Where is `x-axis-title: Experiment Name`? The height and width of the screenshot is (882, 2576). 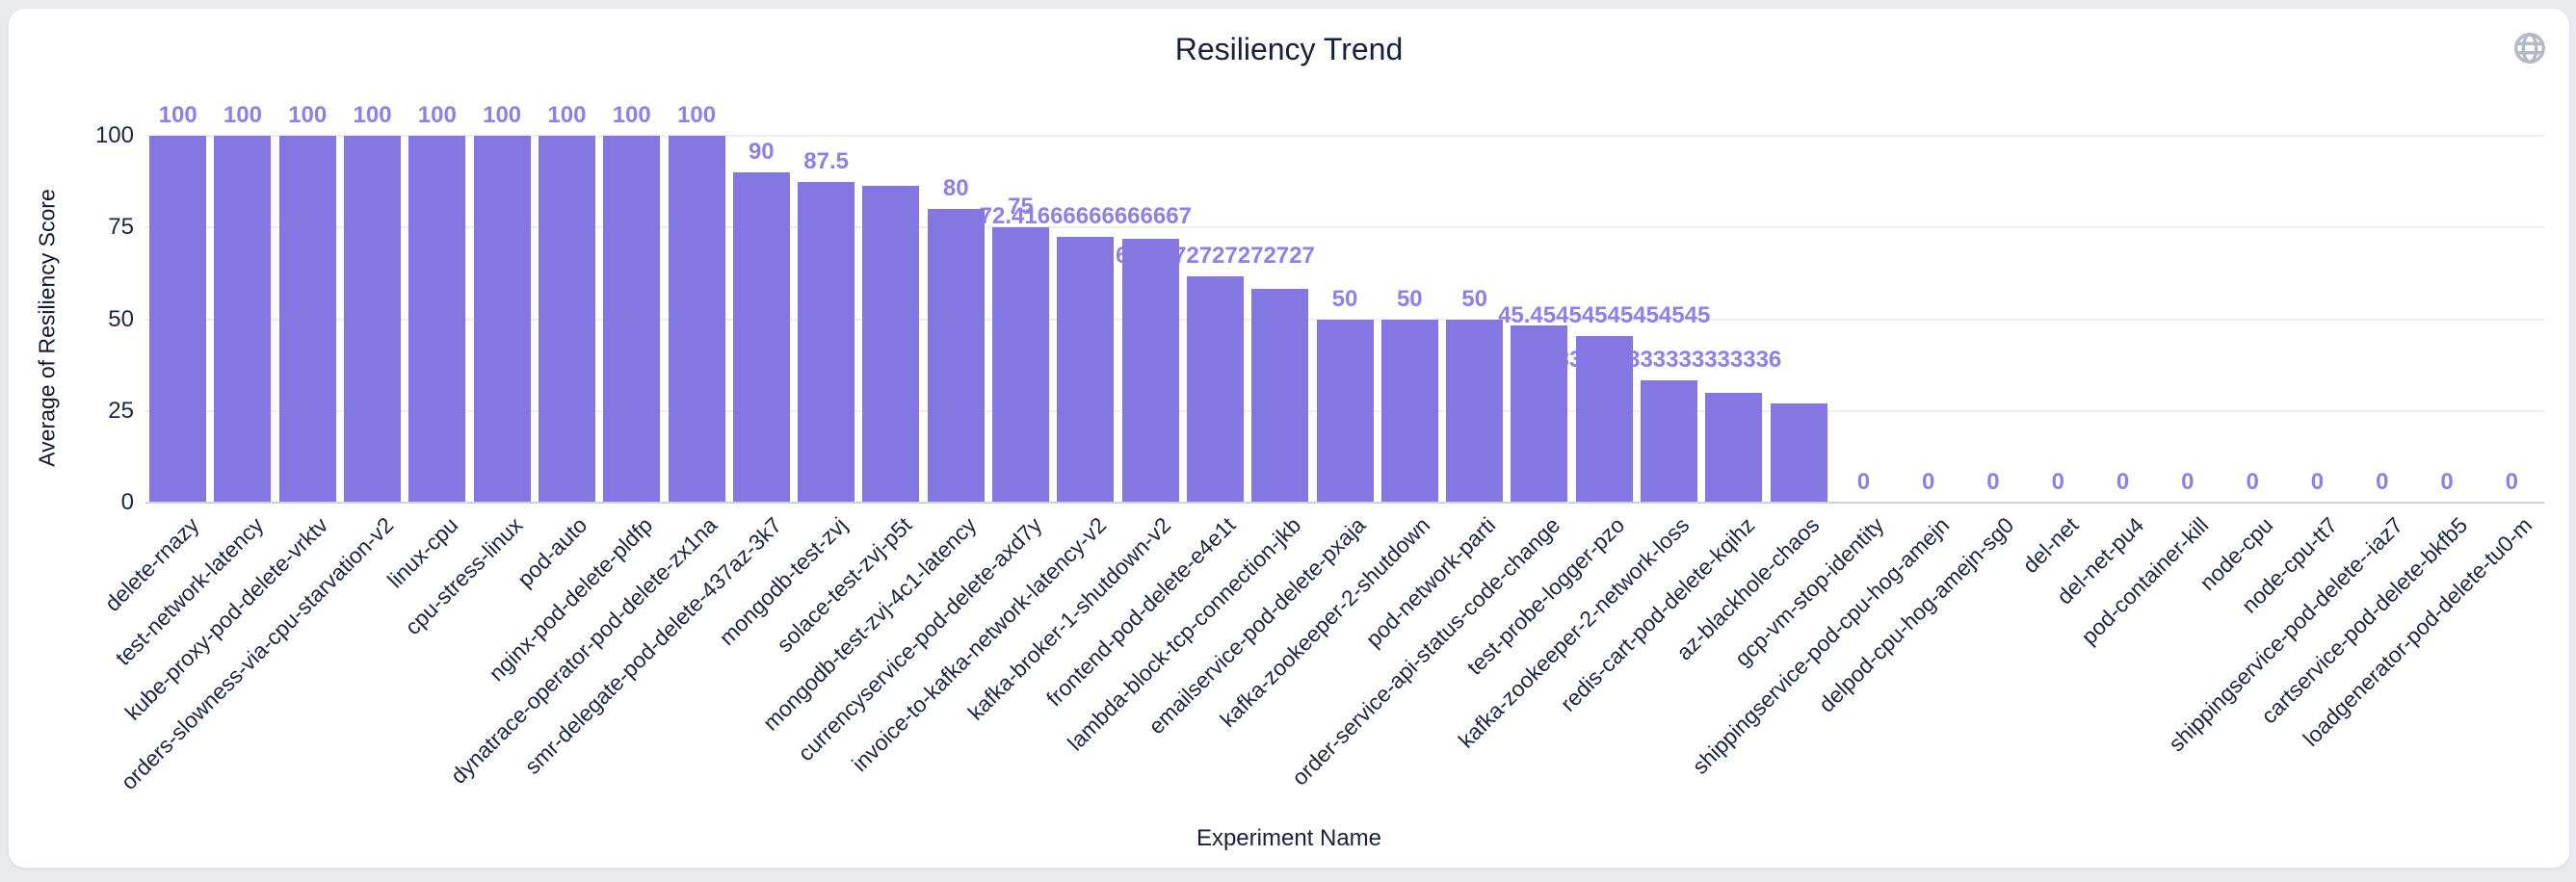 x-axis-title: Experiment Name is located at coordinates (1289, 838).